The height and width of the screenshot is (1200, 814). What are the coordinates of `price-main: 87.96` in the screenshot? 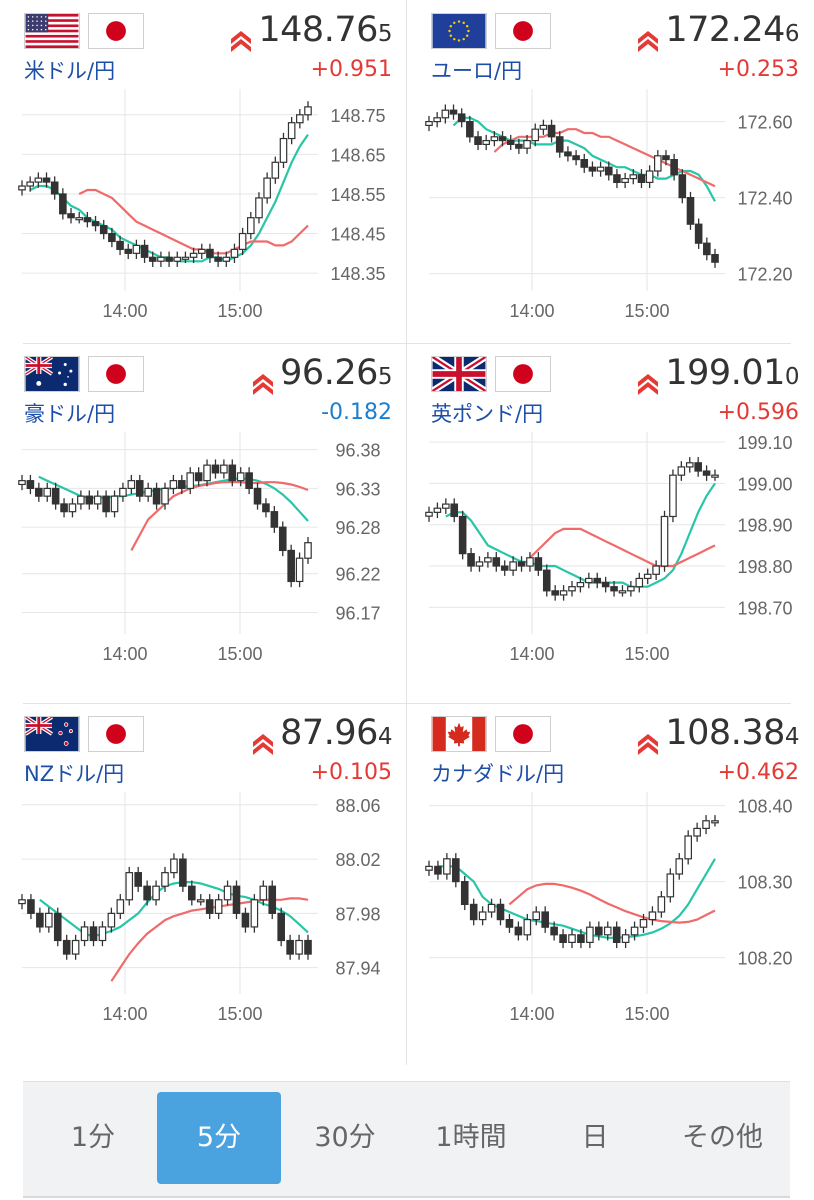 It's located at (329, 733).